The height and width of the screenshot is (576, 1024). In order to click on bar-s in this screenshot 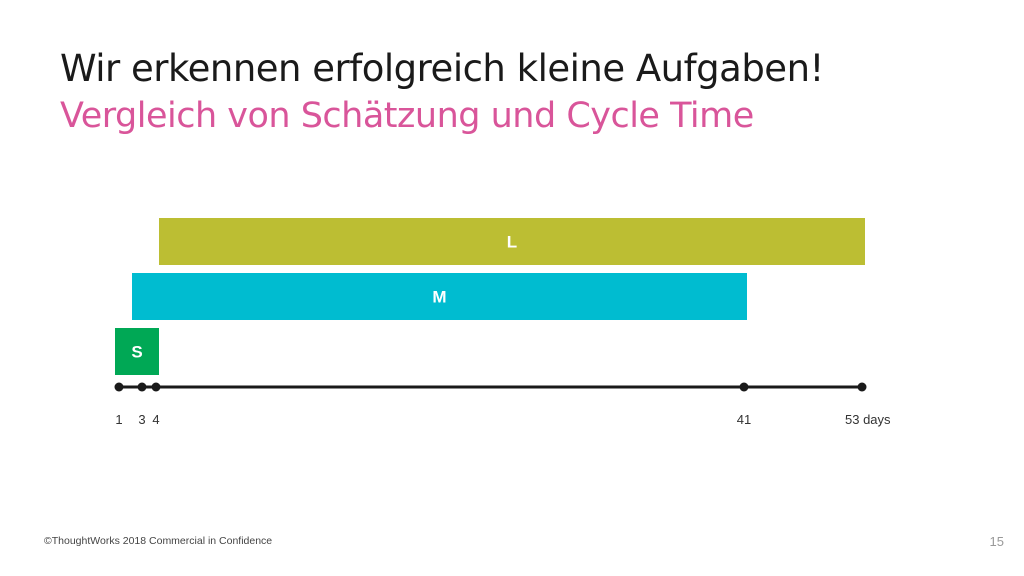, I will do `click(137, 351)`.